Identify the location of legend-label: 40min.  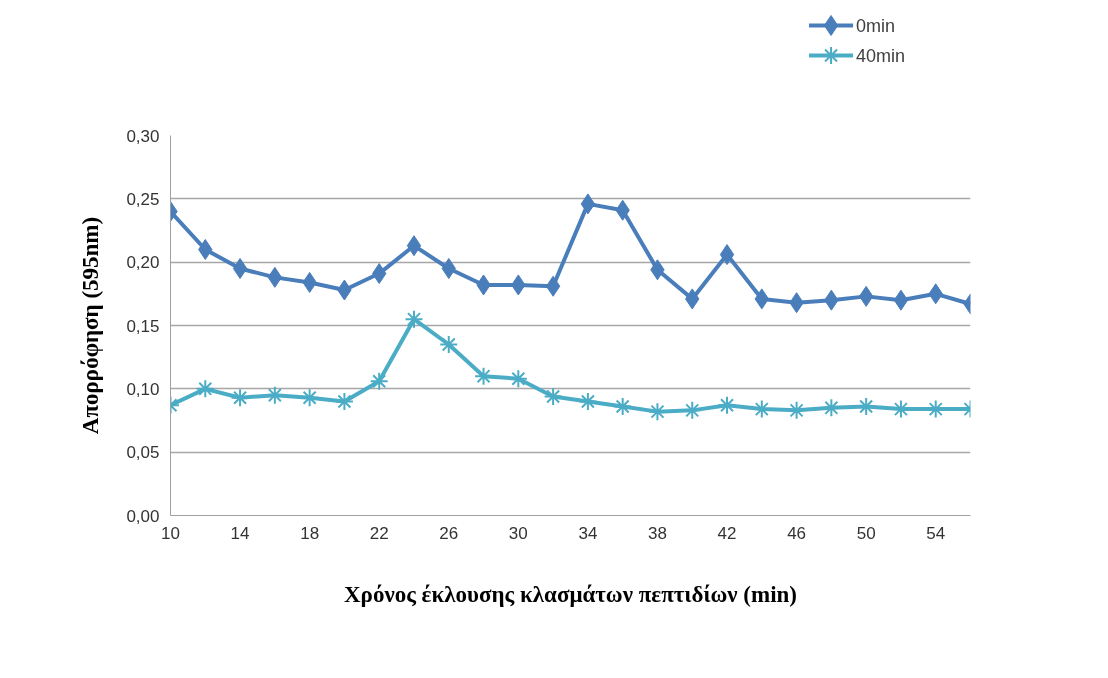
(881, 55).